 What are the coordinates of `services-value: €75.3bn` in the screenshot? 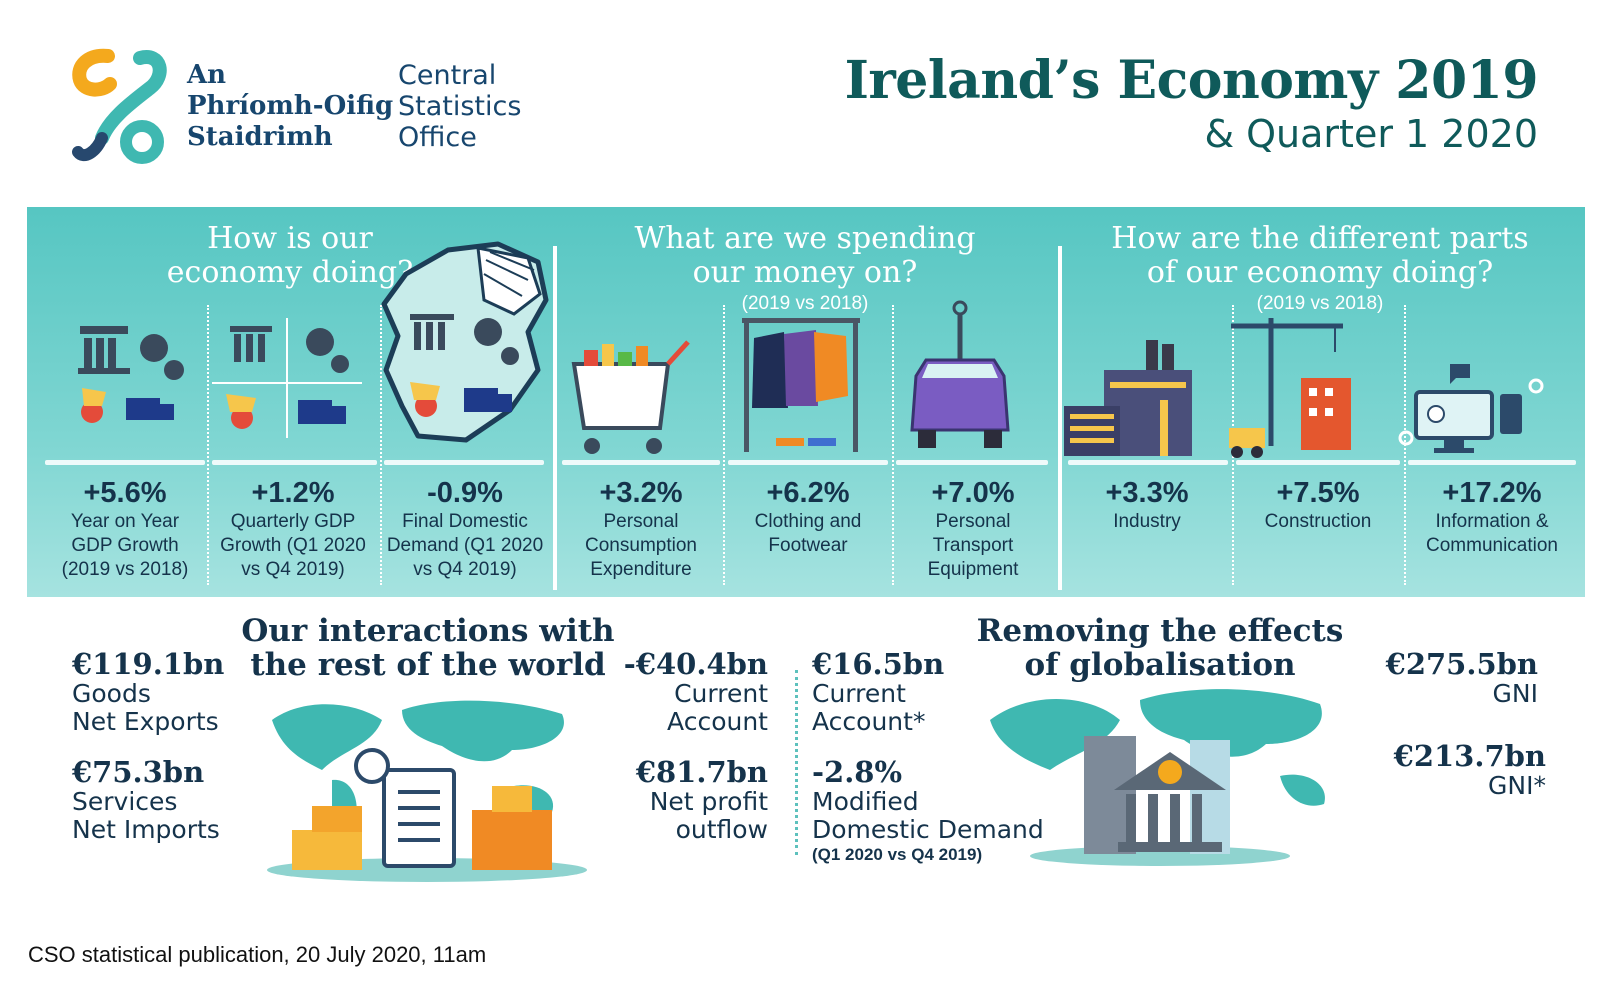 It's located at (138, 772).